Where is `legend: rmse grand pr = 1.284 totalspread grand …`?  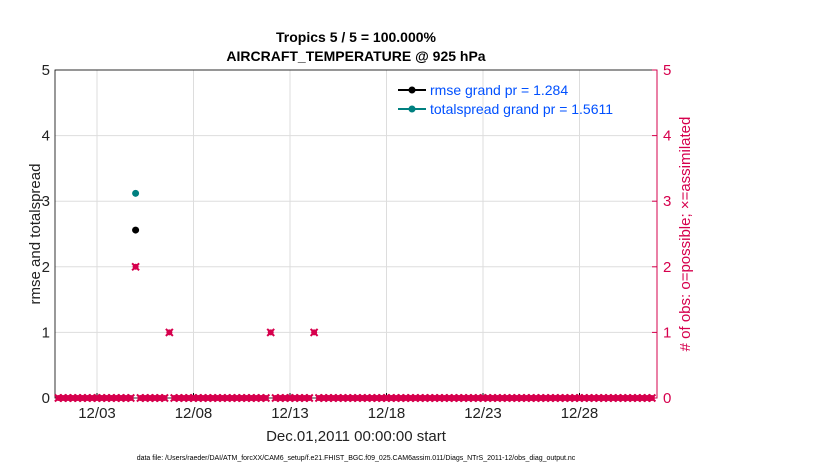
legend: rmse grand pr = 1.284 totalspread grand … is located at coordinates (505, 99).